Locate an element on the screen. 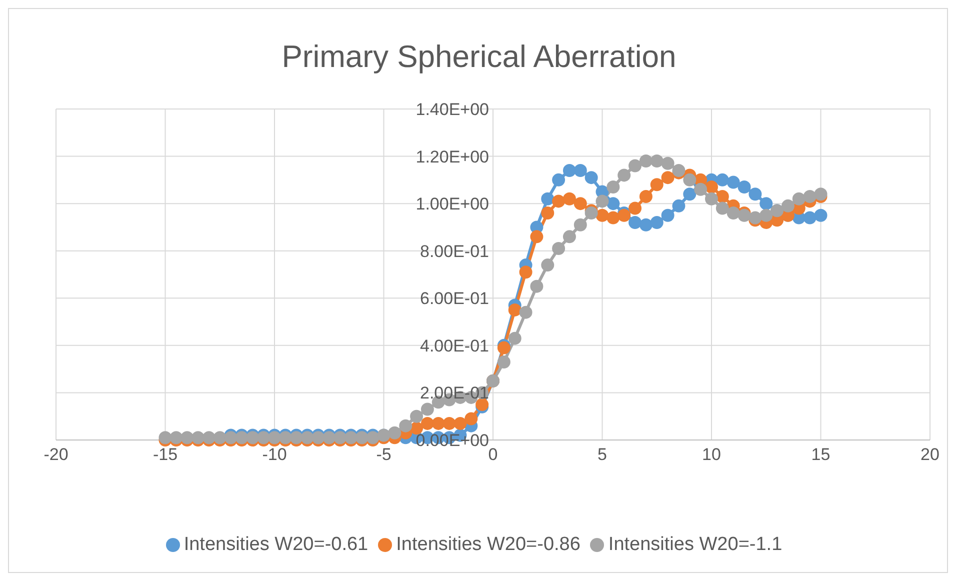 Image resolution: width=957 pixels, height=579 pixels. x-tick-label: 15 is located at coordinates (820, 454).